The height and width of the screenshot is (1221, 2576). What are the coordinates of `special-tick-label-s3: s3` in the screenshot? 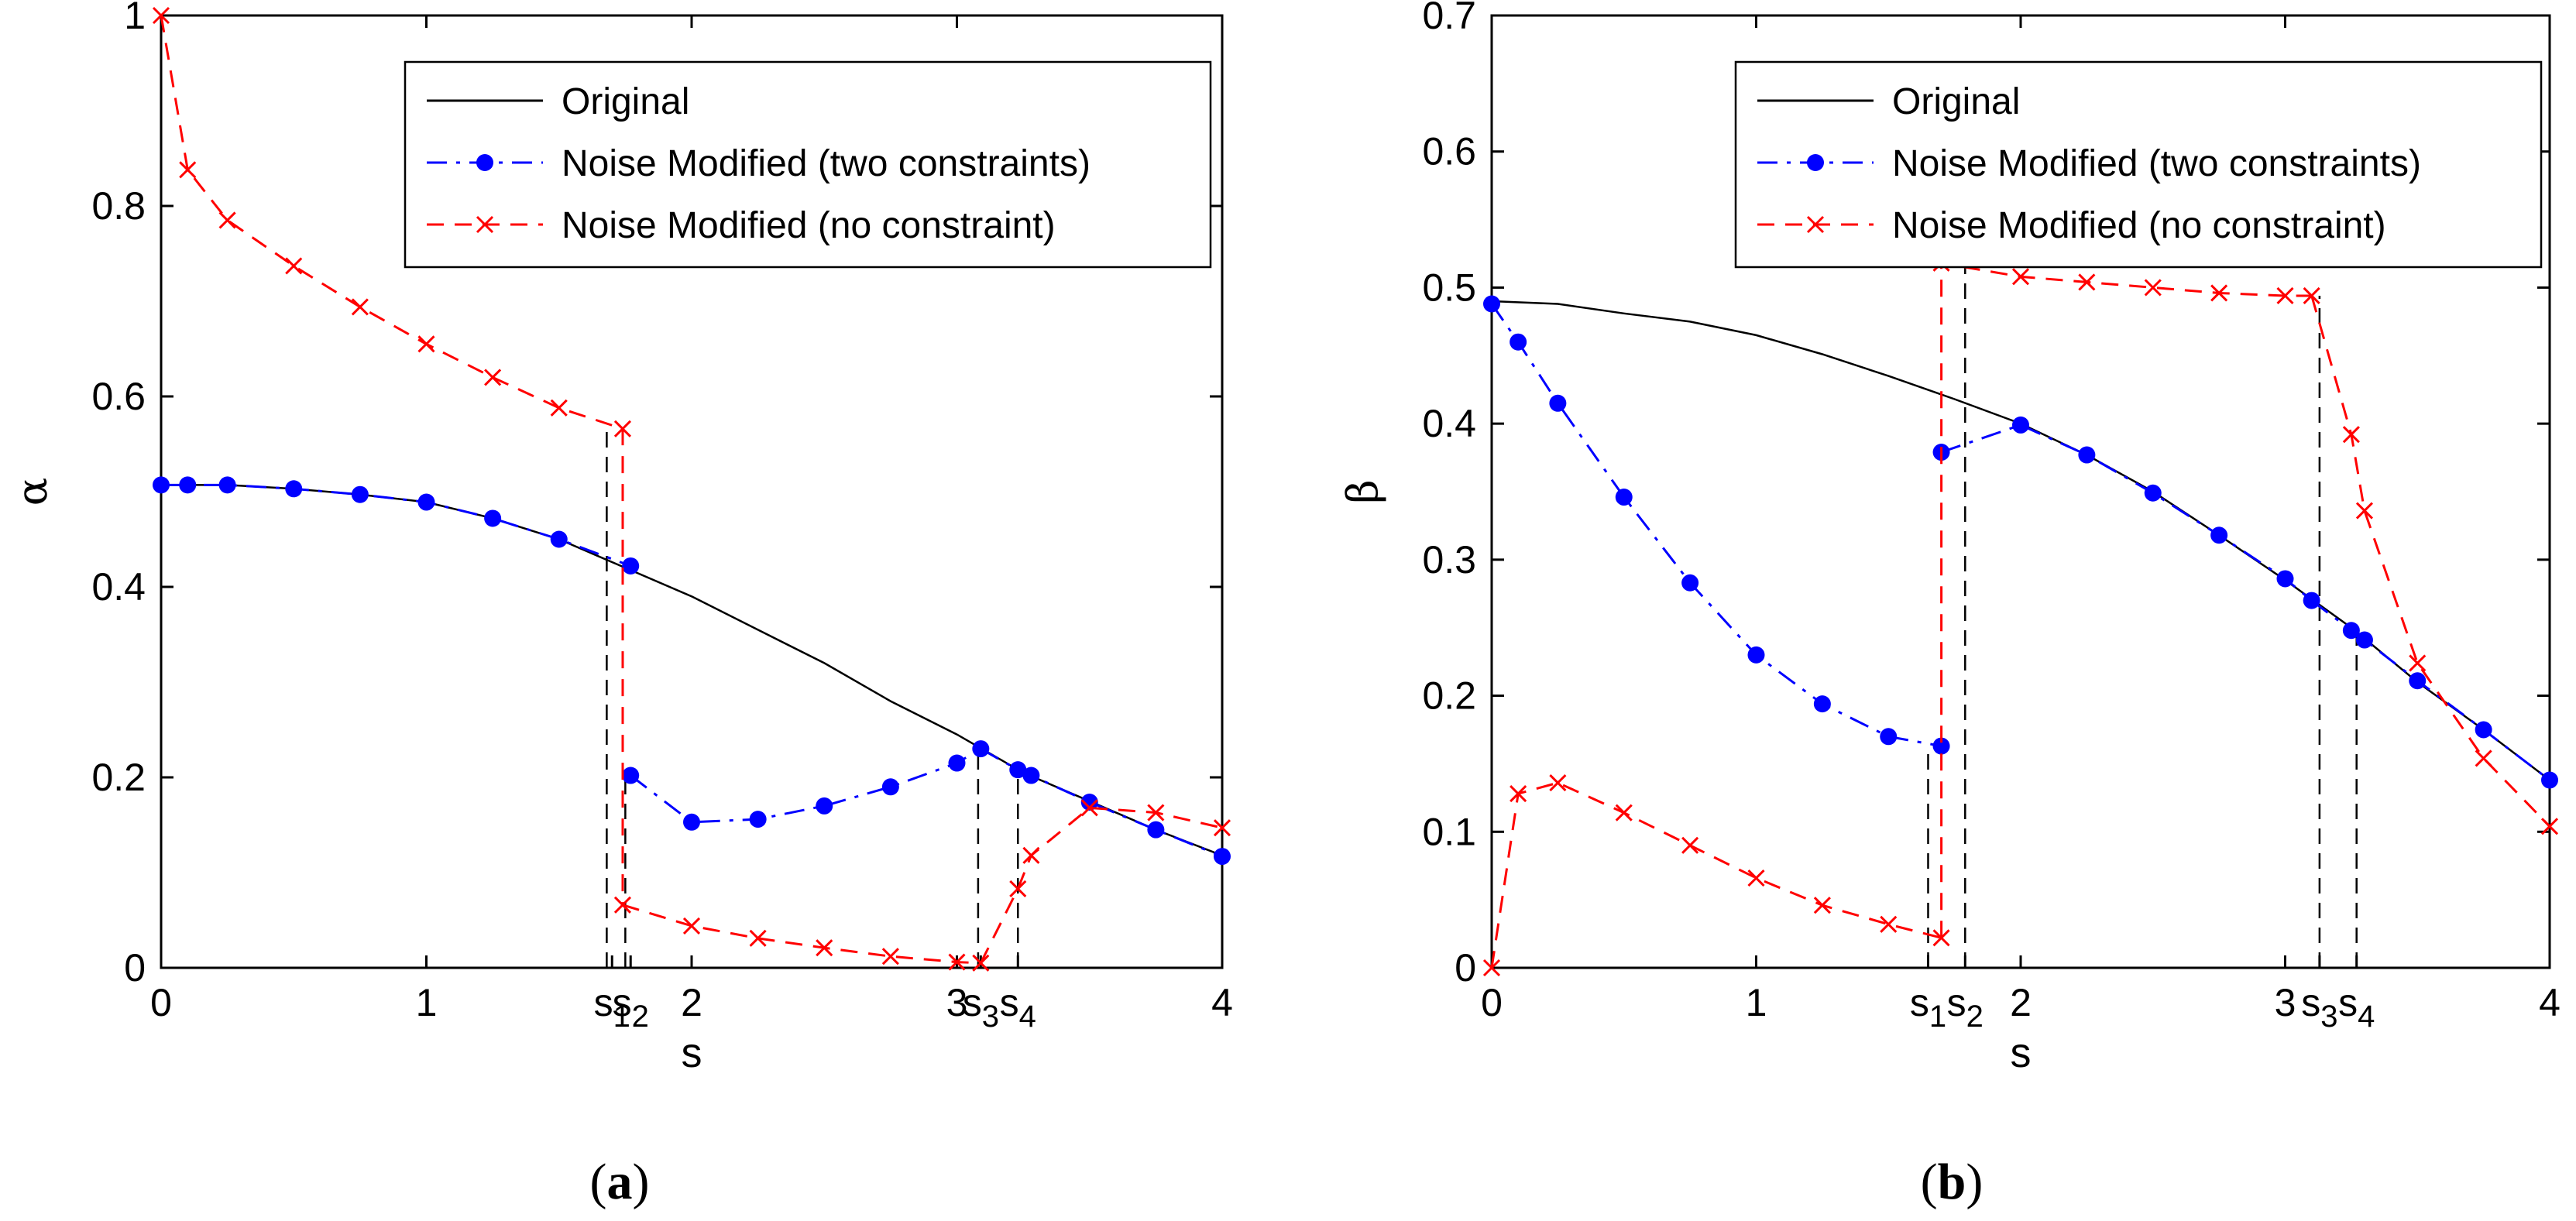 It's located at (2319, 1007).